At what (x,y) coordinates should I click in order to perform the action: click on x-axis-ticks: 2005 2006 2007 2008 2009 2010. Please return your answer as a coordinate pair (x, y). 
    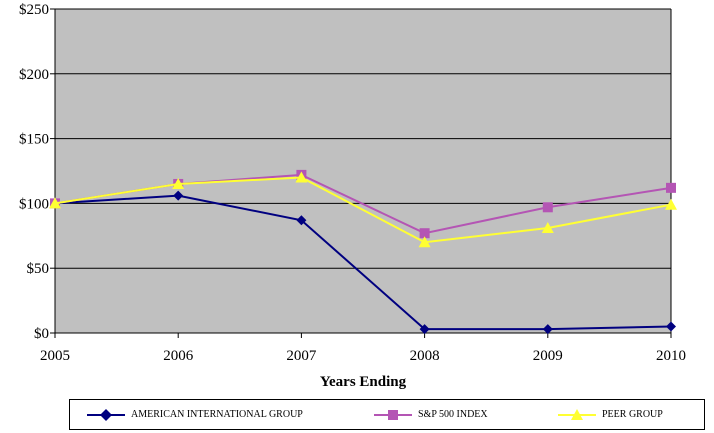
    Looking at the image, I should click on (363, 348).